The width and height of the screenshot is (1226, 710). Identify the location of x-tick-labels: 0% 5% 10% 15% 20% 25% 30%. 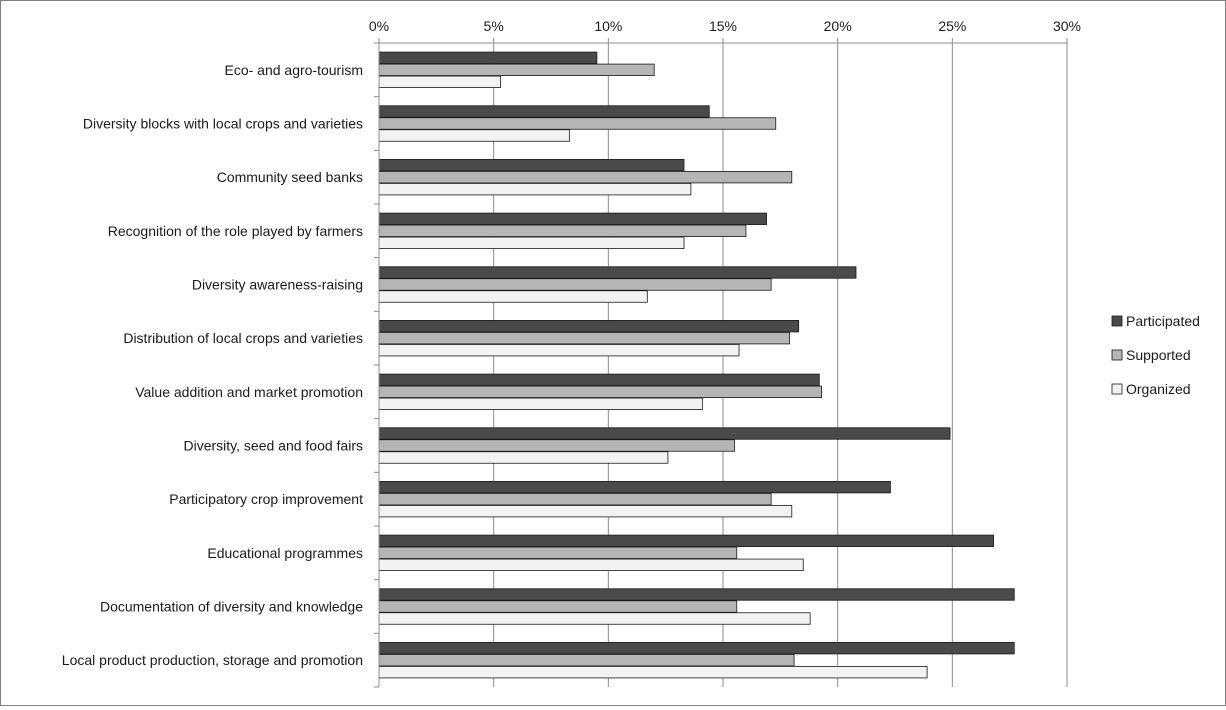
(725, 26).